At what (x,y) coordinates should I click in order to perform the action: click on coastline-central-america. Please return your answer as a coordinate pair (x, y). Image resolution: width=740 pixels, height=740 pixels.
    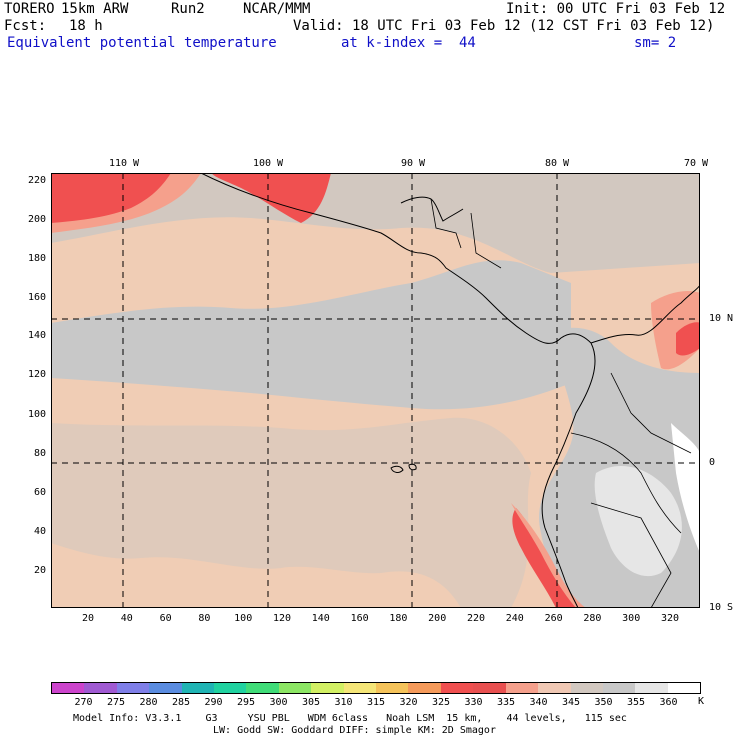
    Looking at the image, I should click on (396, 258).